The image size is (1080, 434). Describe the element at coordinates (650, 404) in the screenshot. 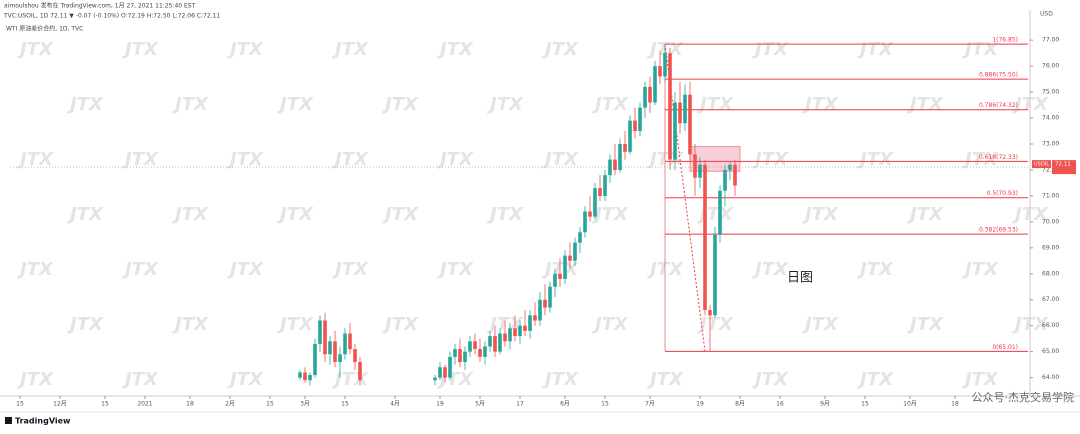

I see `x-tick-label: 7月` at that location.